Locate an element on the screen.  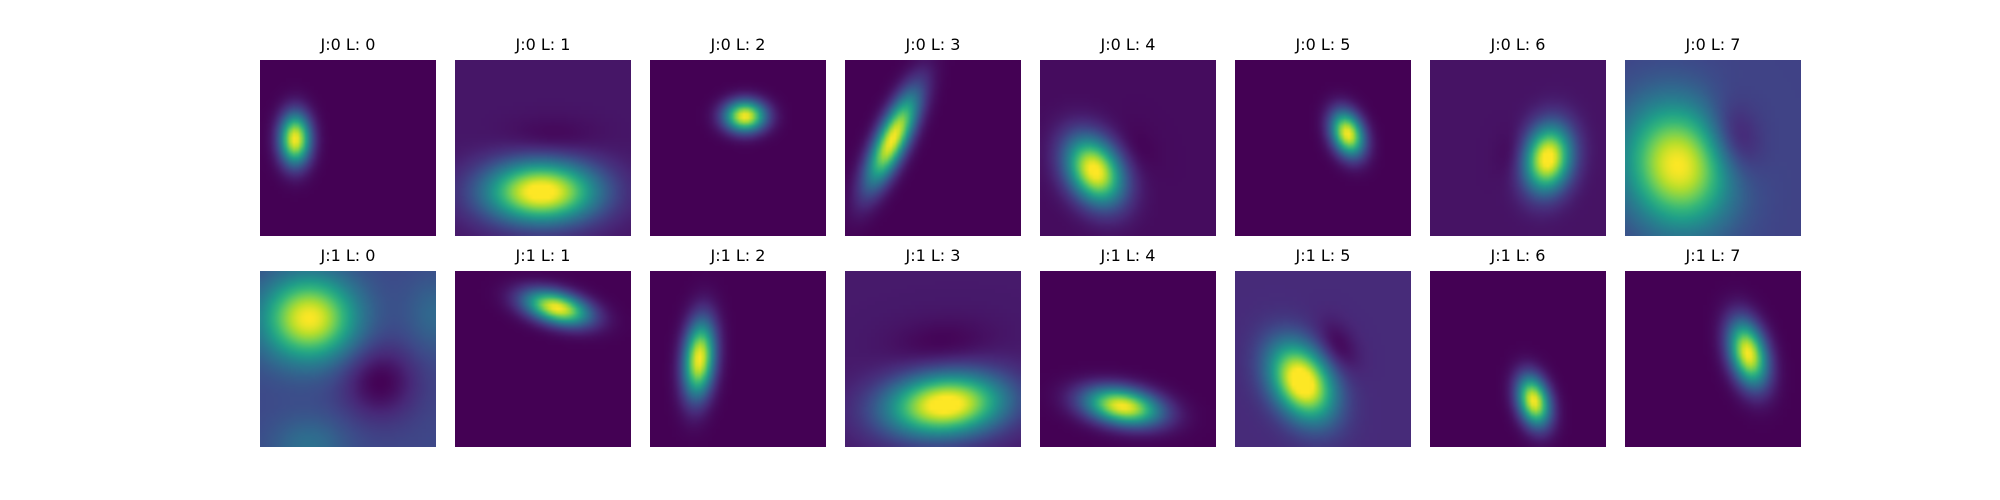
heatmap-panel: J:0 L: 2 is located at coordinates (738, 135).